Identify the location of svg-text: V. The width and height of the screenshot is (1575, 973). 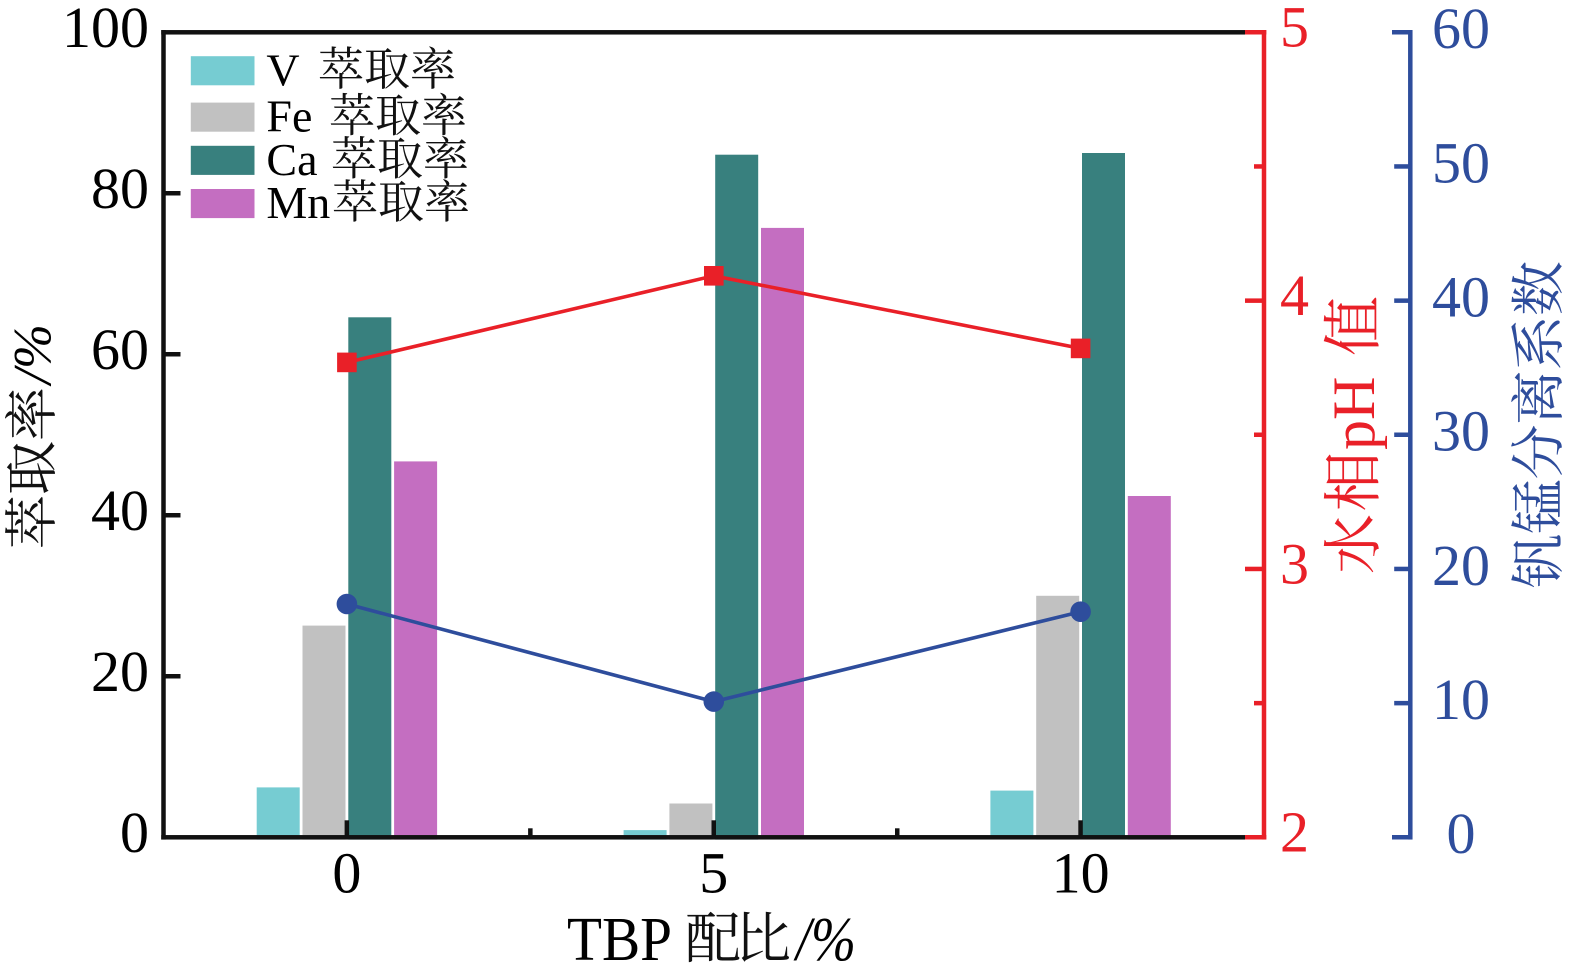
(282, 69).